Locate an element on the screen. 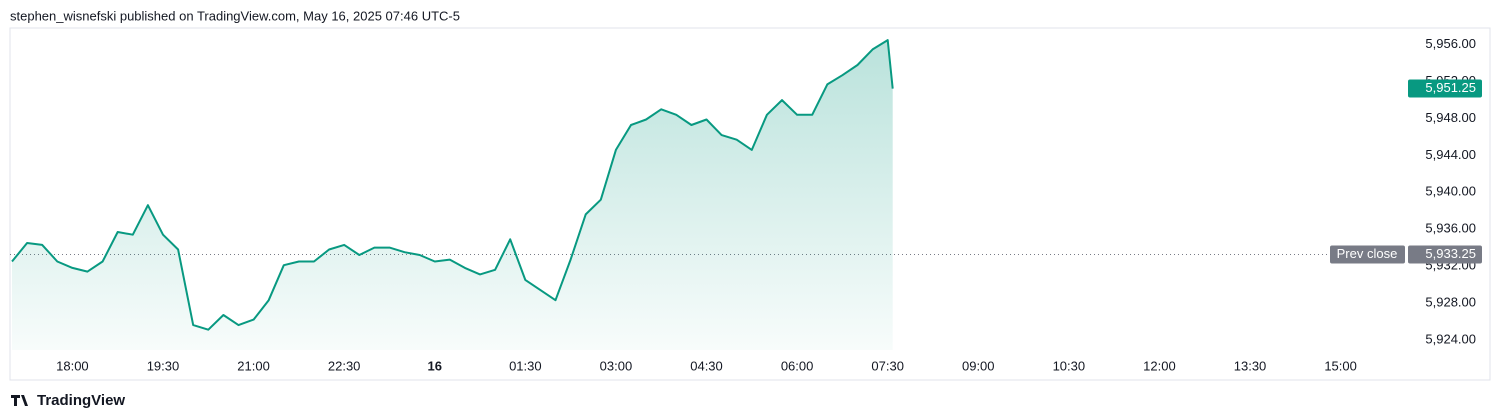 Image resolution: width=1500 pixels, height=420 pixels. x-tick-label: 22:30 is located at coordinates (344, 365).